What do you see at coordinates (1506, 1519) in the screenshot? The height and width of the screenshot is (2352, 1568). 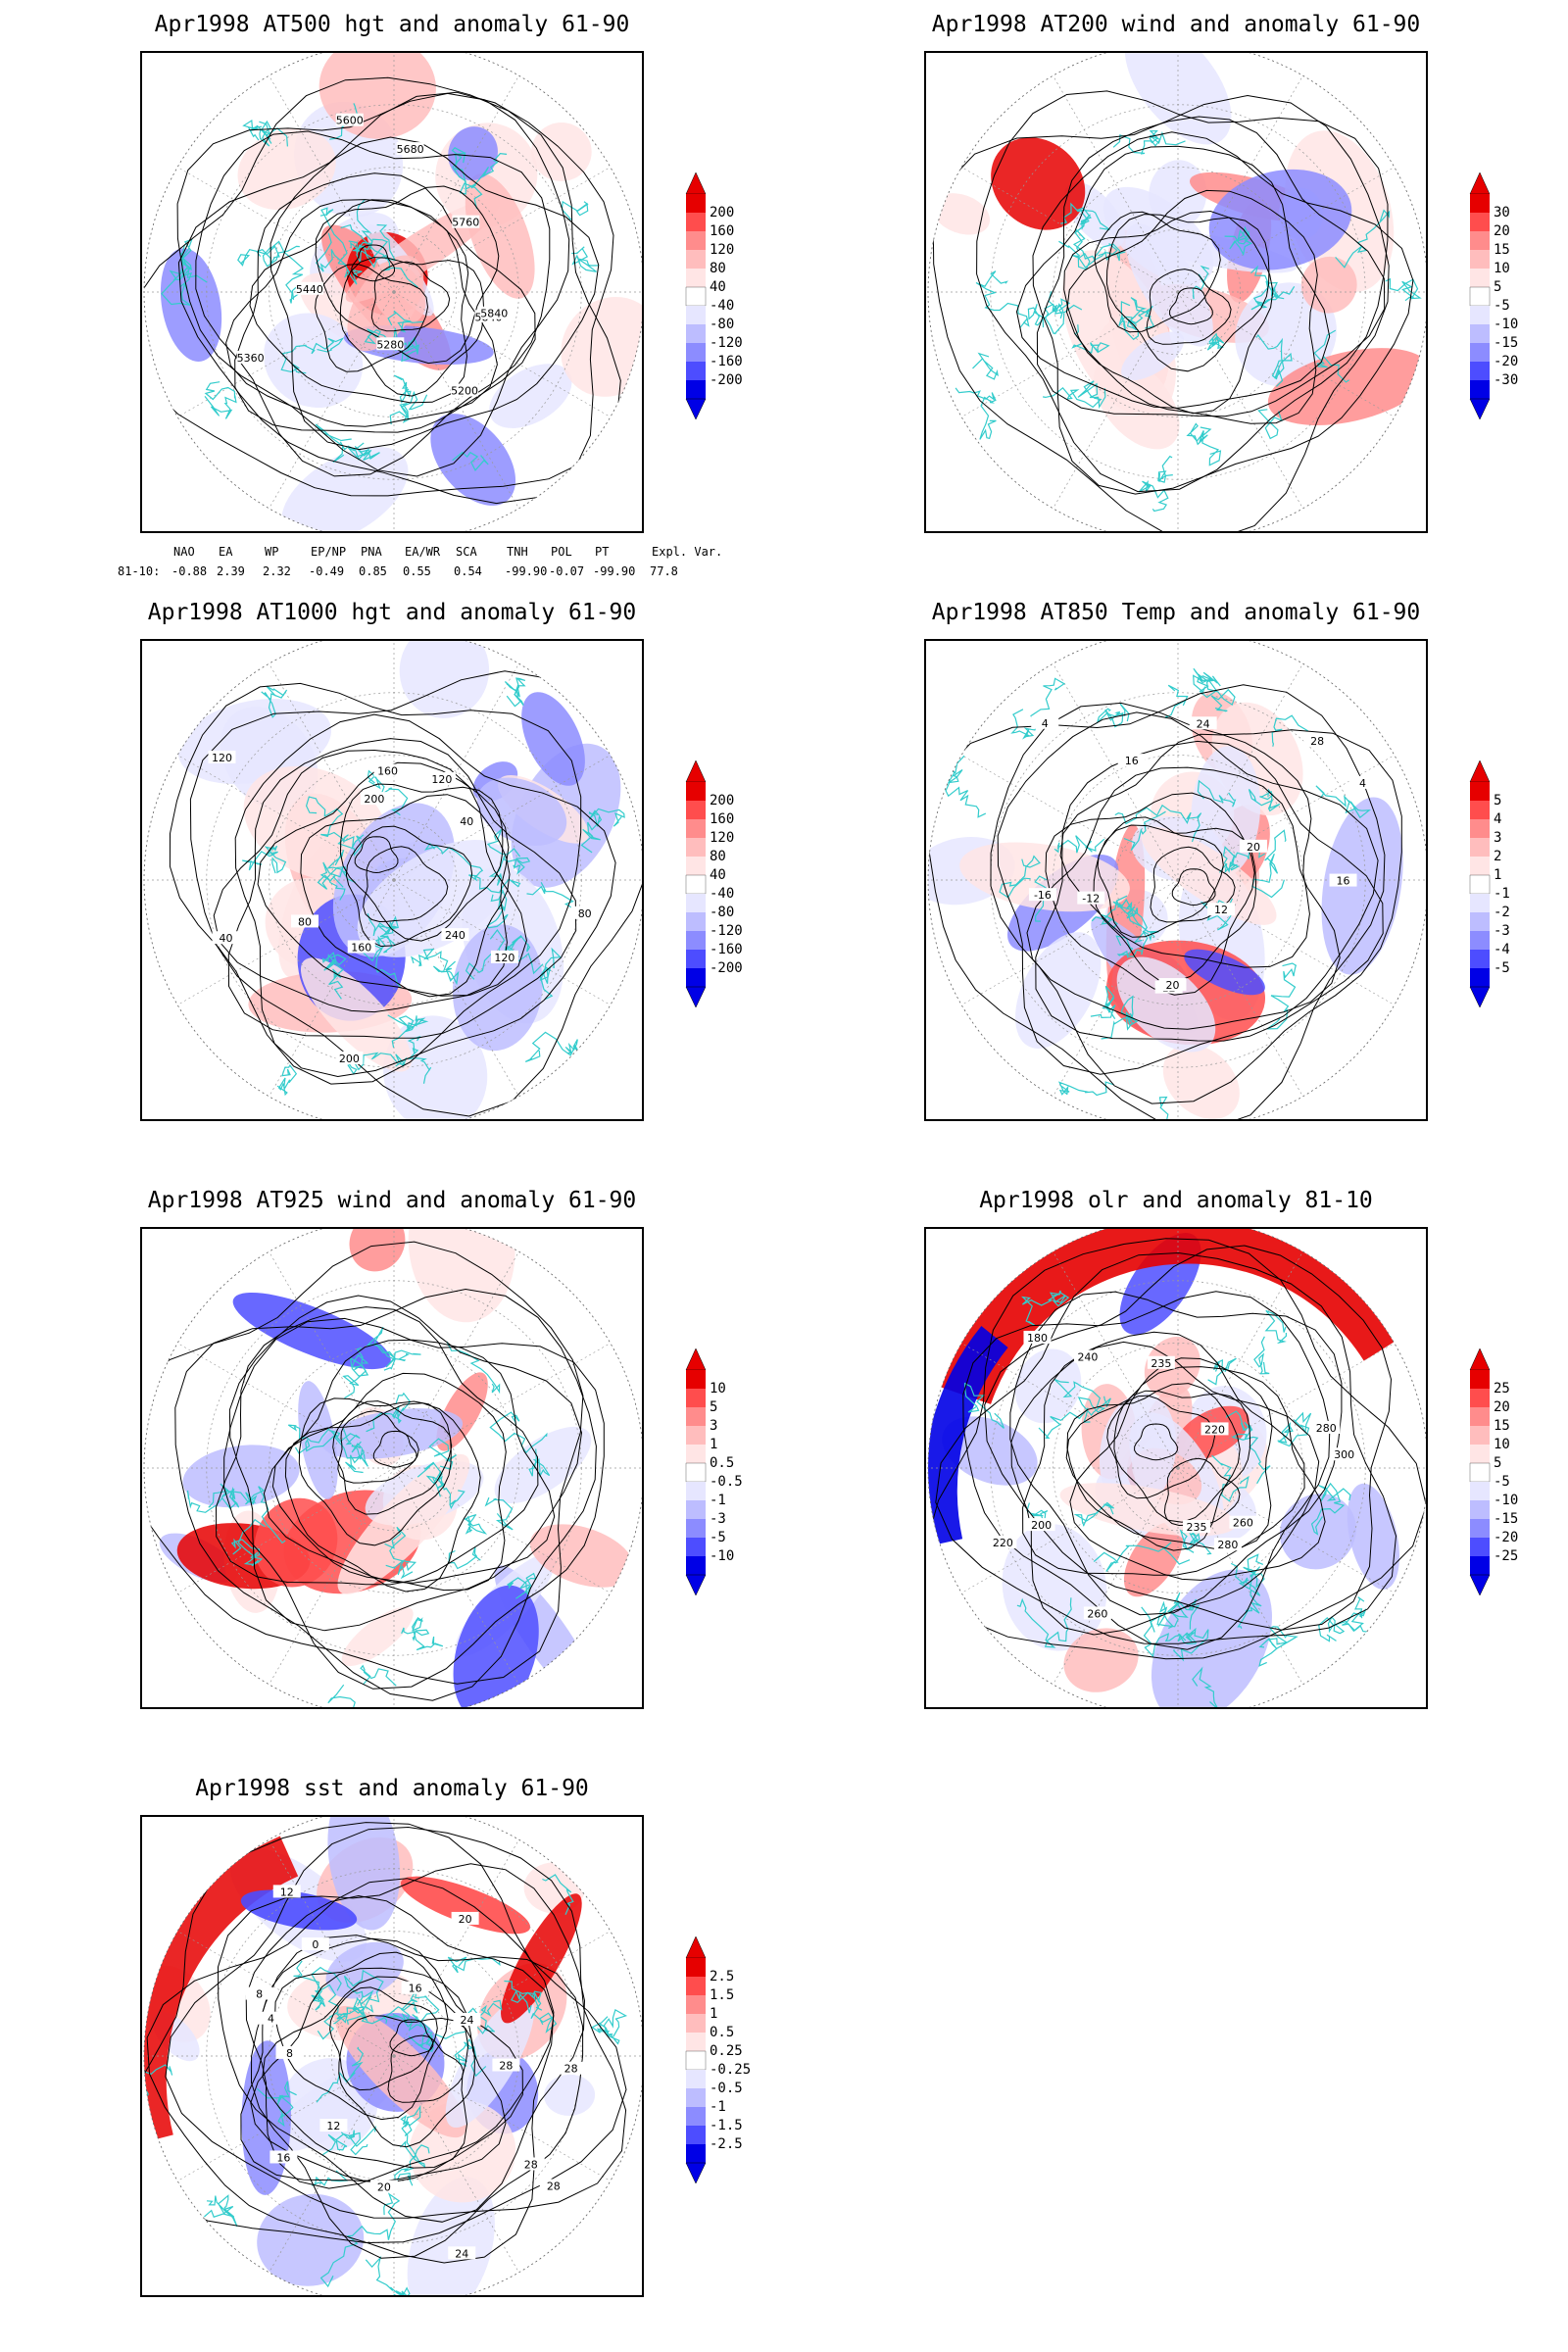 I see `colorbar-label: -15` at bounding box center [1506, 1519].